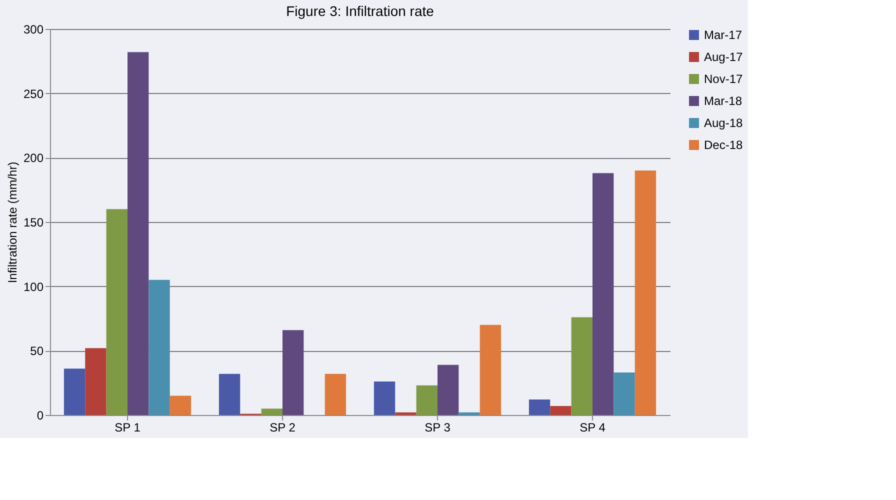 This screenshot has width=896, height=500. Describe the element at coordinates (724, 145) in the screenshot. I see `legend-label: Dec-18` at that location.